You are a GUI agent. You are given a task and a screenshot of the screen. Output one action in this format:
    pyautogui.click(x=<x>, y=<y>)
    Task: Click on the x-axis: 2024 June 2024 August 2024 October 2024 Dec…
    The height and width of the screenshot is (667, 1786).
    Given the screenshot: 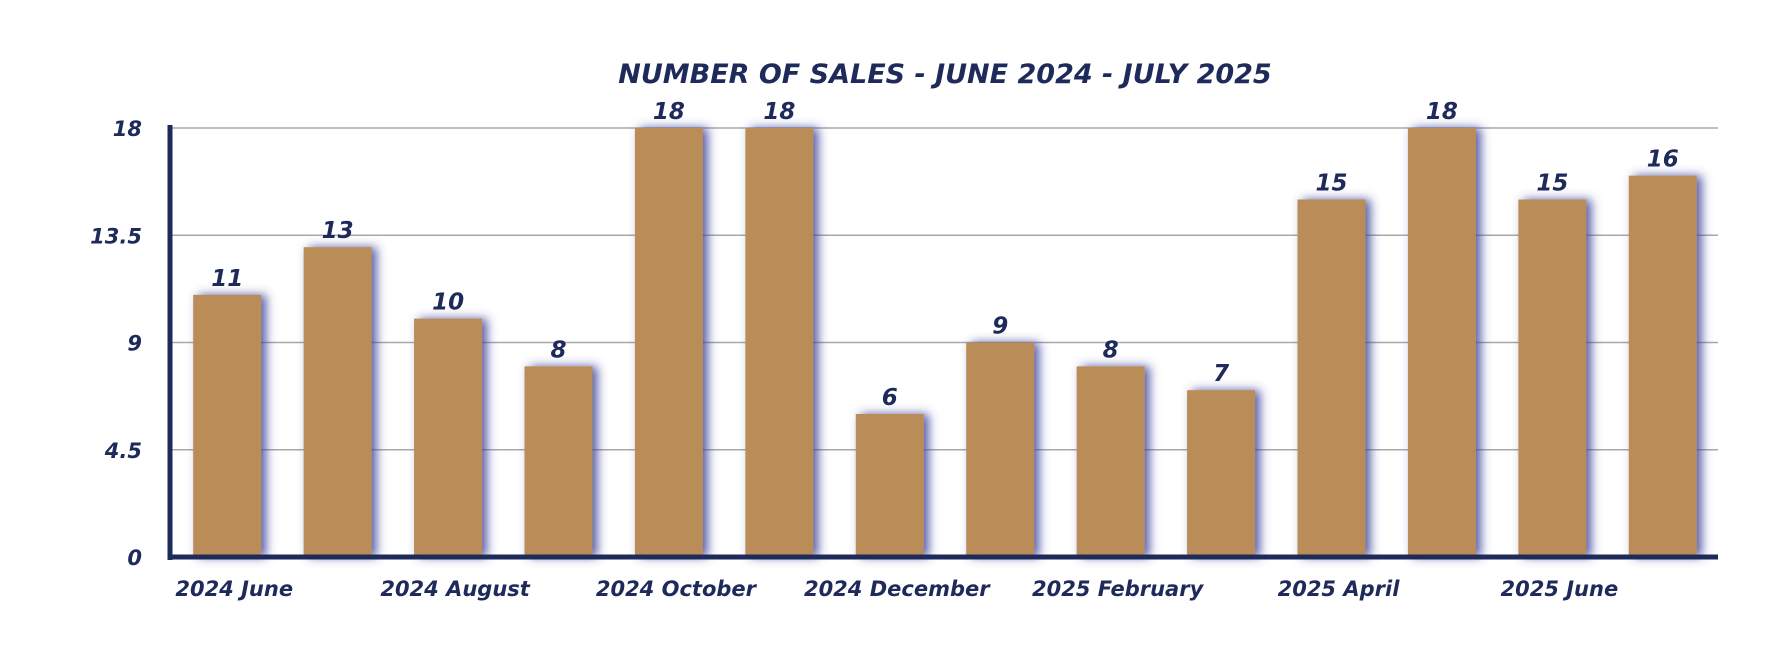 What is the action you would take?
    pyautogui.click(x=943, y=577)
    